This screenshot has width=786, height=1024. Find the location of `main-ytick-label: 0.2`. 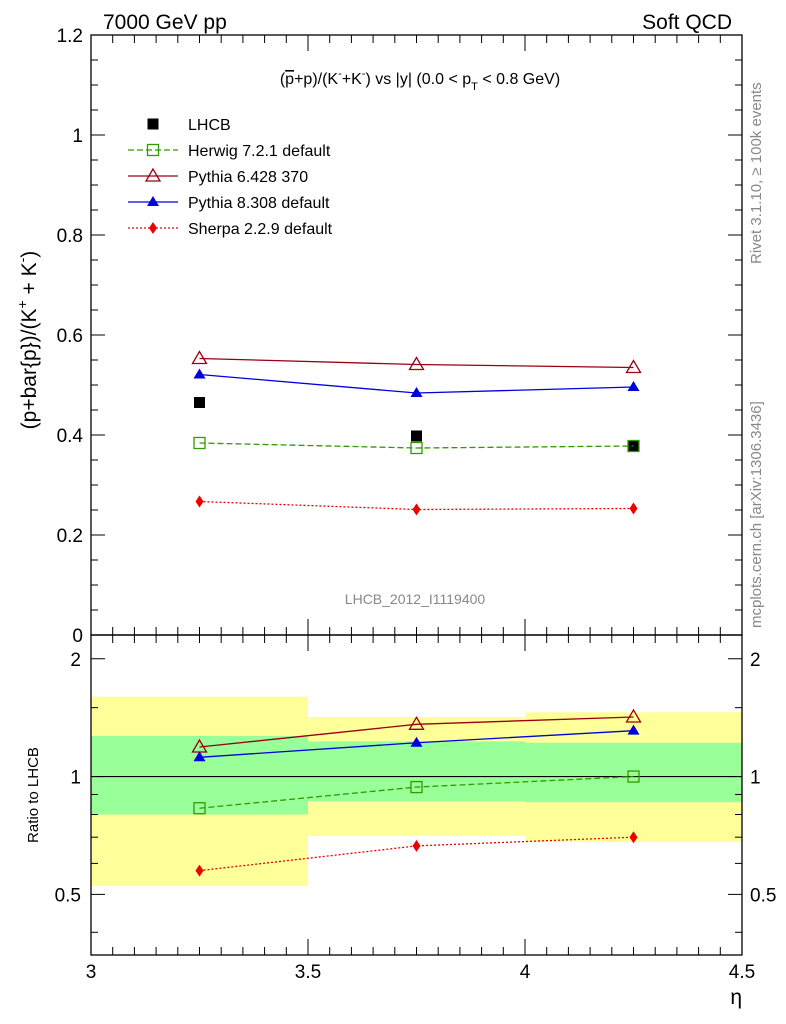

main-ytick-label: 0.2 is located at coordinates (70, 536).